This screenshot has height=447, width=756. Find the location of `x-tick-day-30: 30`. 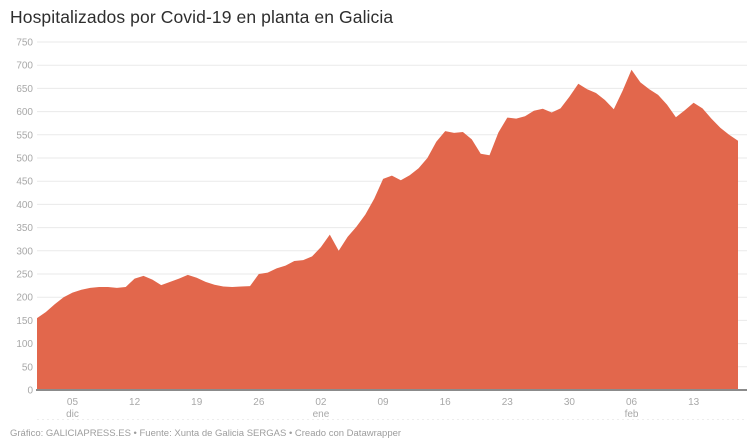

x-tick-day-30: 30 is located at coordinates (570, 402).